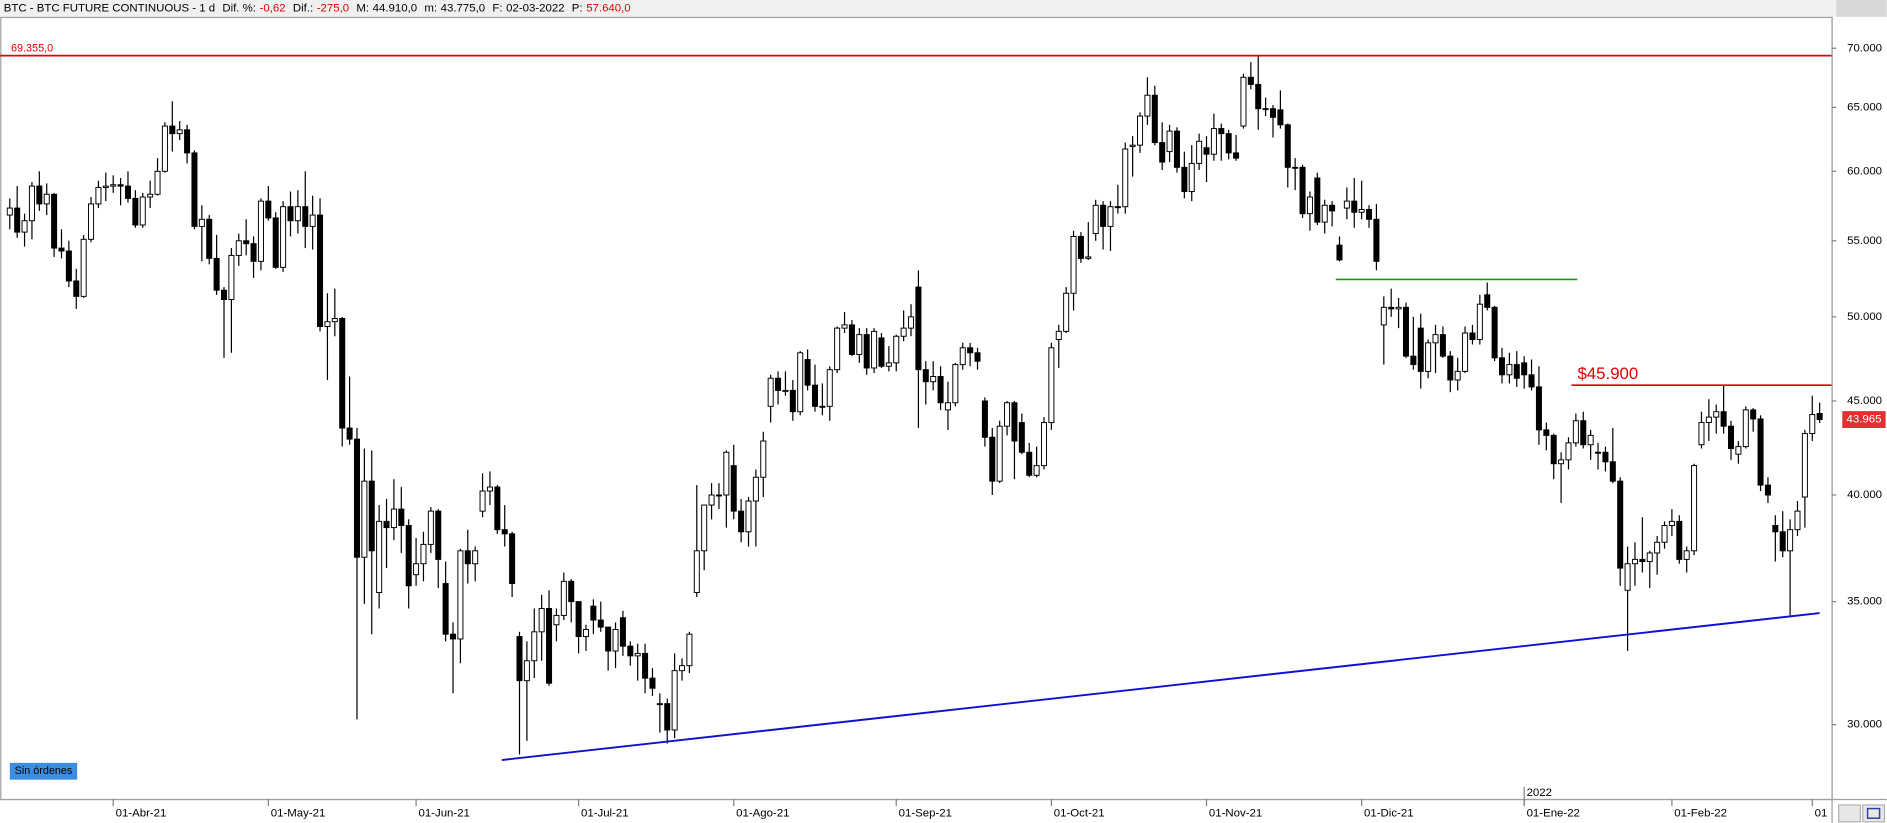 This screenshot has height=823, width=1887. Describe the element at coordinates (577, 8) in the screenshot. I see `stat-label: P:` at that location.